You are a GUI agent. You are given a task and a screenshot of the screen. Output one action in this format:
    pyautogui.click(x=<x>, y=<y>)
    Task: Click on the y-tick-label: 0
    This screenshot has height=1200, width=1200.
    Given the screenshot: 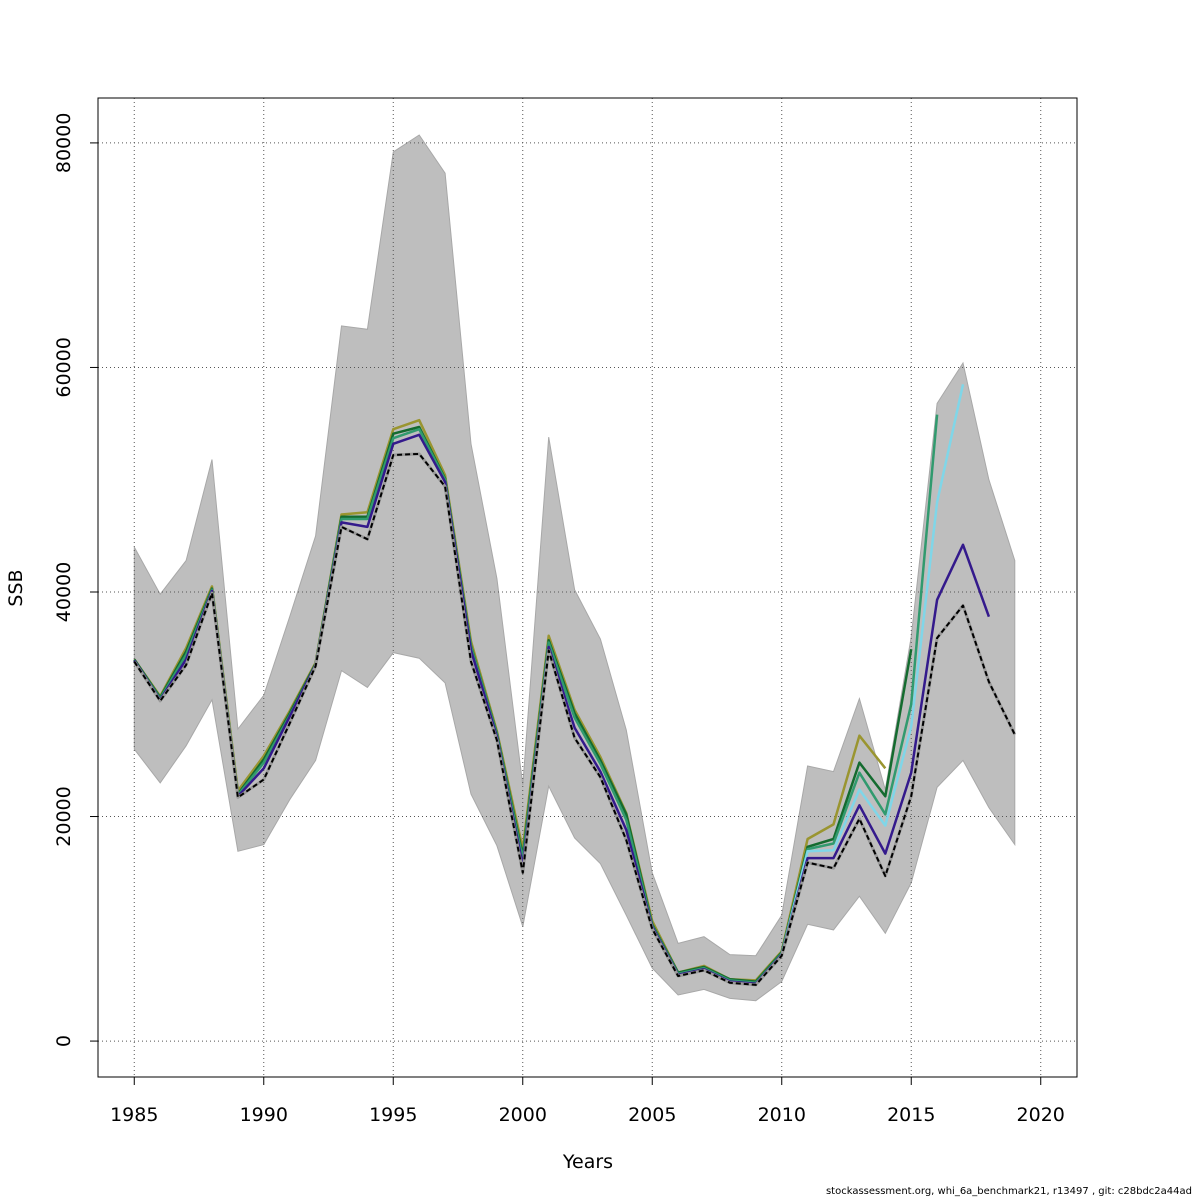 What is the action you would take?
    pyautogui.click(x=64, y=1041)
    